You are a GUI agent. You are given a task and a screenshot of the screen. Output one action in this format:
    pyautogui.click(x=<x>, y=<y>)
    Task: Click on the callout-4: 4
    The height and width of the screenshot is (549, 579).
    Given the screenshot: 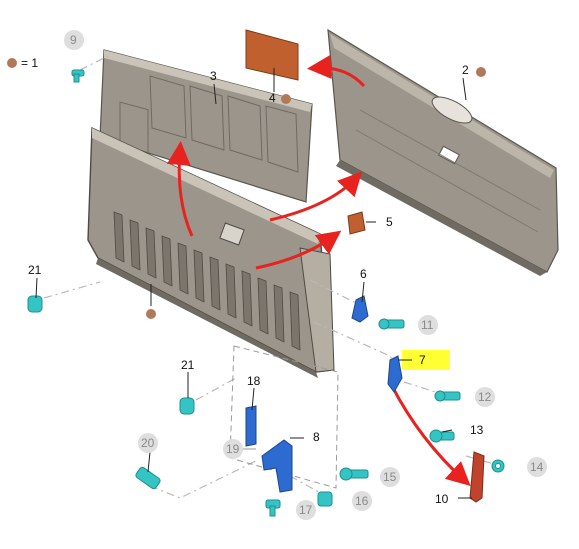 What is the action you would take?
    pyautogui.click(x=272, y=98)
    